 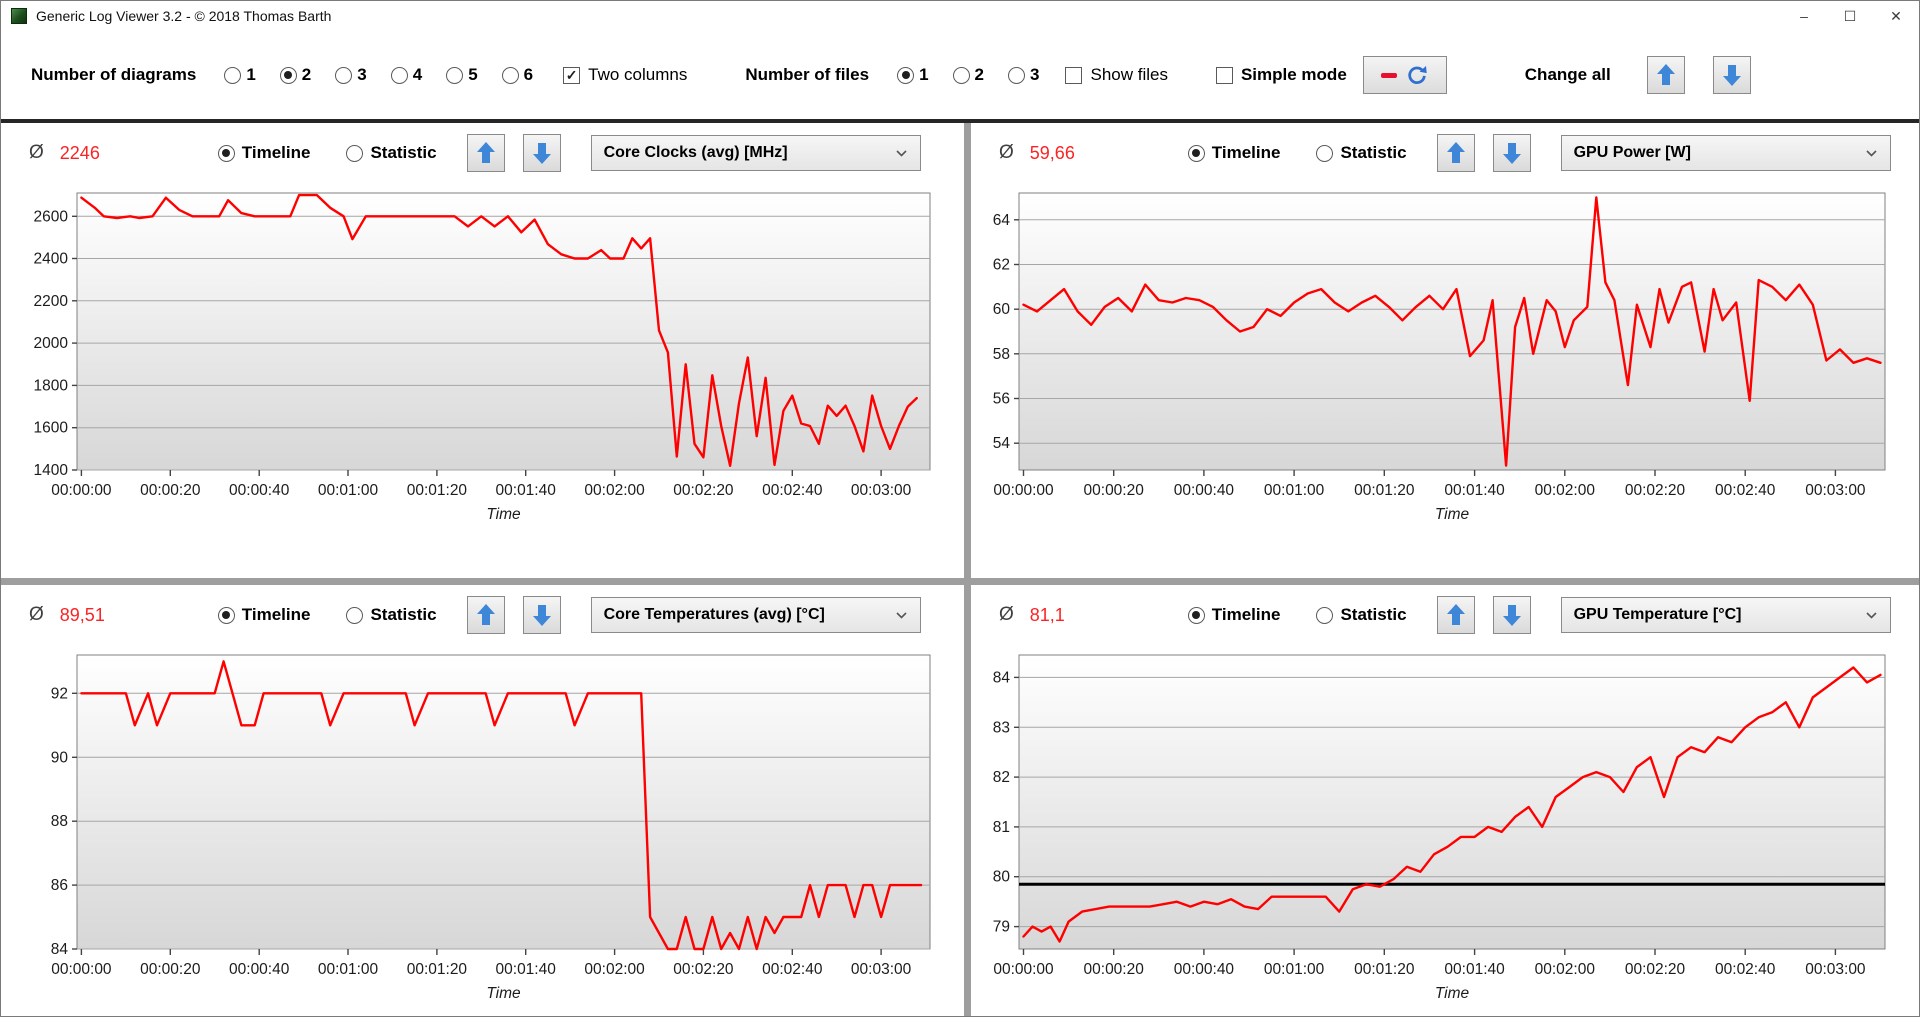 What do you see at coordinates (755, 153) in the screenshot?
I see `metric-dropdown: Core Clocks (avg) [MHz]` at bounding box center [755, 153].